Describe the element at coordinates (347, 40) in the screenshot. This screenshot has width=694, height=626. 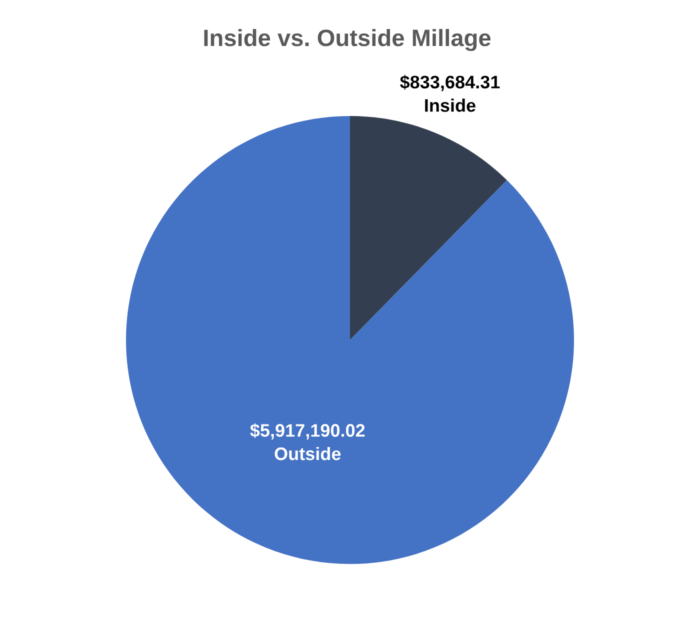
I see `chart-title: Inside vs. Outside Millage` at that location.